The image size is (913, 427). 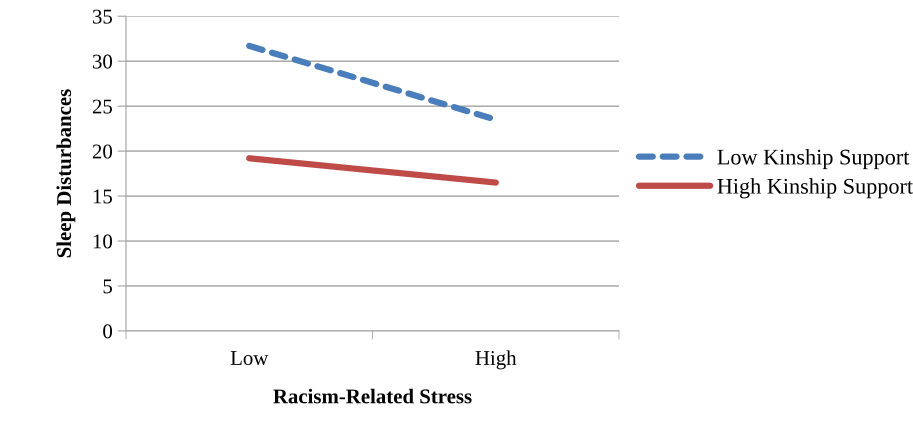 What do you see at coordinates (372, 396) in the screenshot?
I see `x-axis-title: Racism-Related Stress` at bounding box center [372, 396].